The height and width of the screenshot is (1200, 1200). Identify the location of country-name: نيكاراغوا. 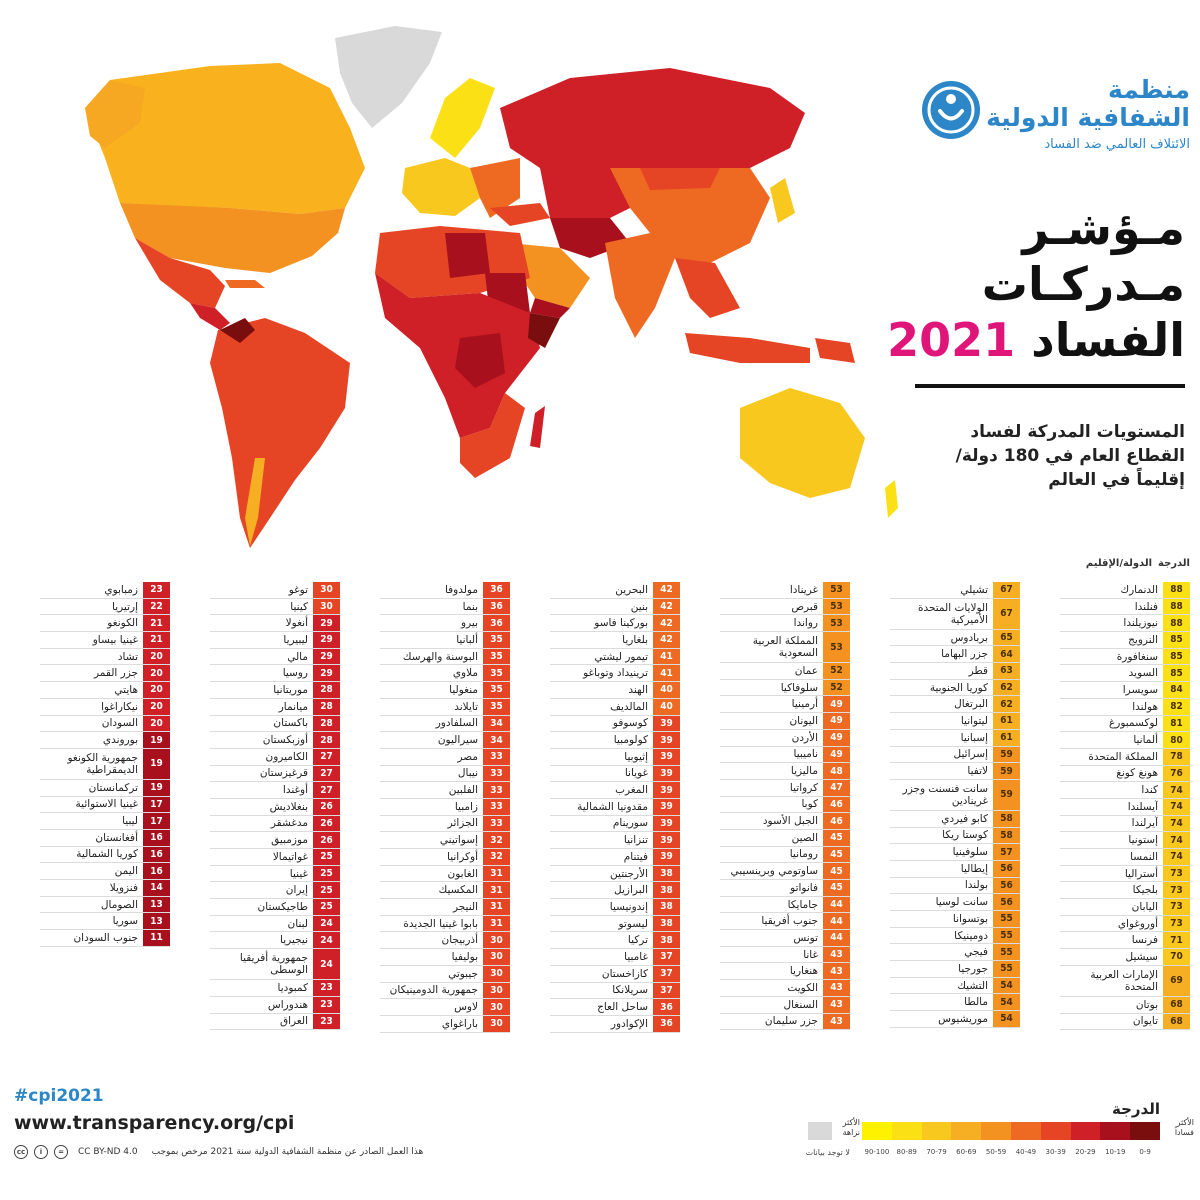
(119, 706).